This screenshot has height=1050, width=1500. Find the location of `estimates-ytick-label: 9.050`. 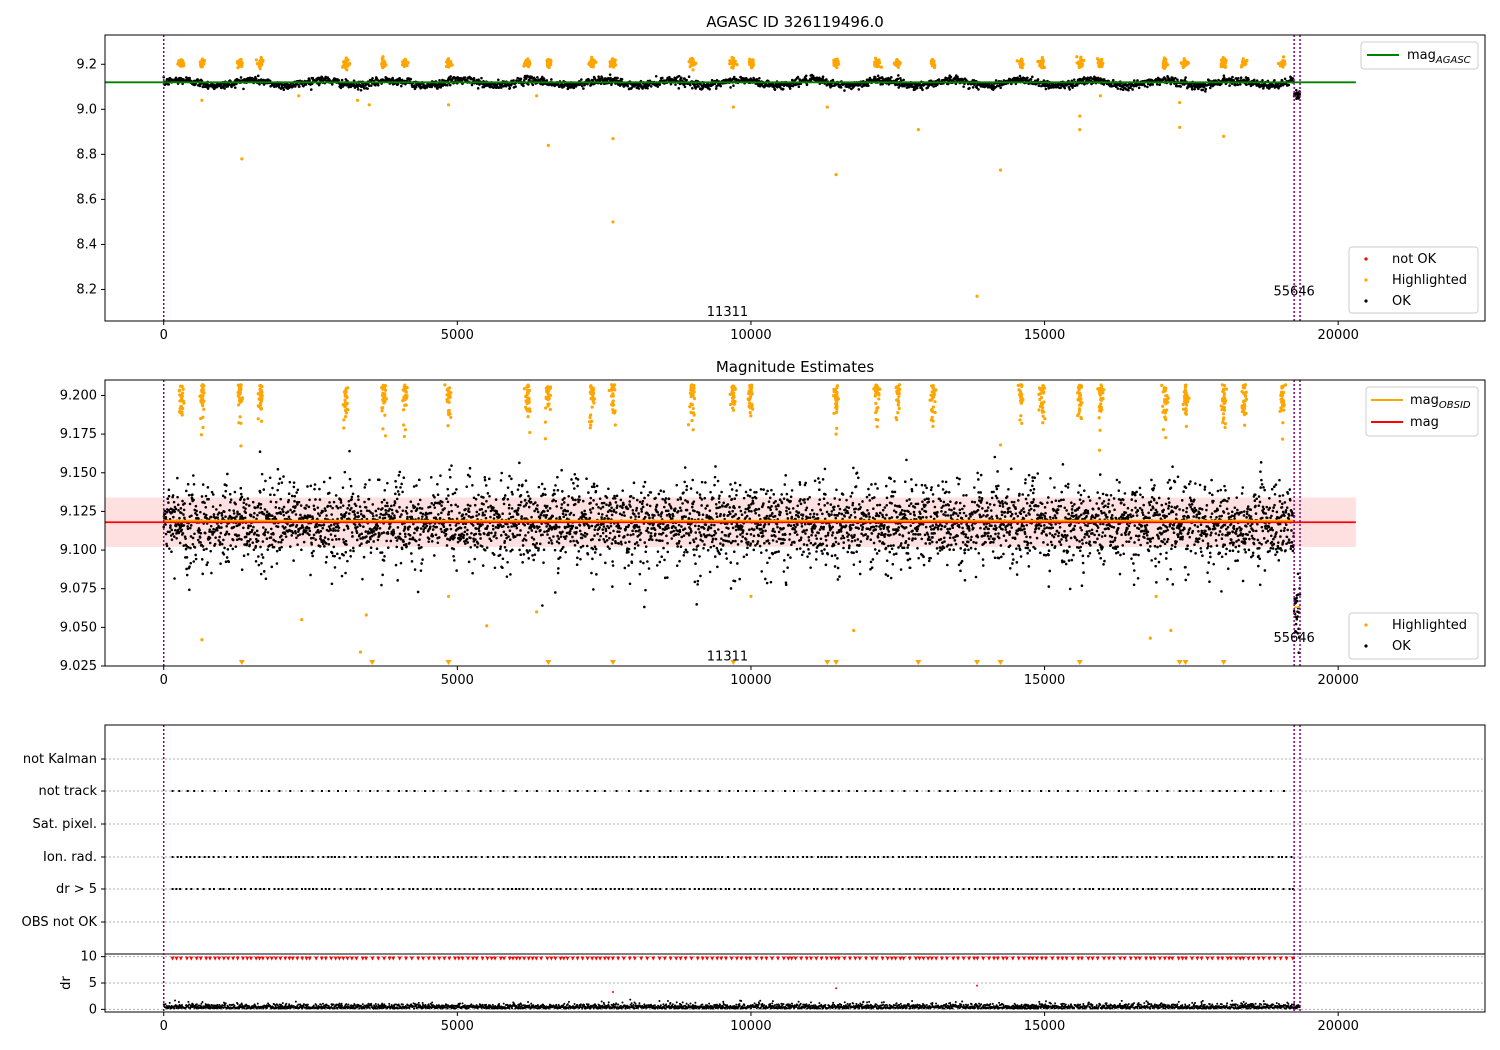

estimates-ytick-label: 9.050 is located at coordinates (78, 627).